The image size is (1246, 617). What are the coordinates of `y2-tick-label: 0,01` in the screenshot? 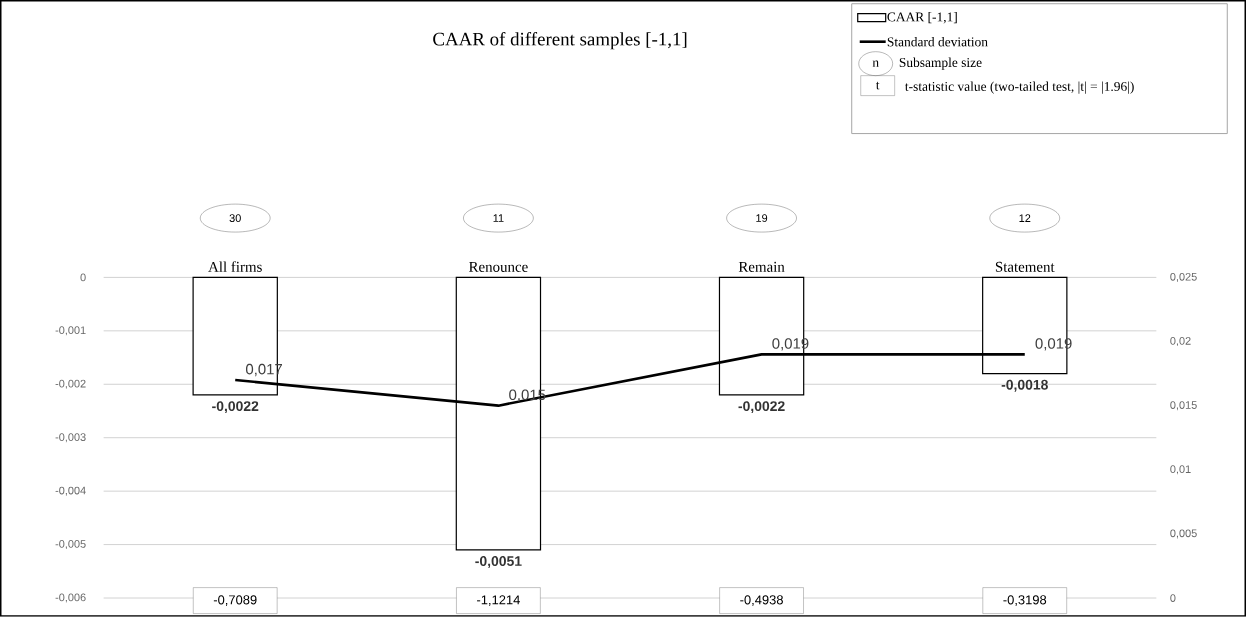 It's located at (1180, 470).